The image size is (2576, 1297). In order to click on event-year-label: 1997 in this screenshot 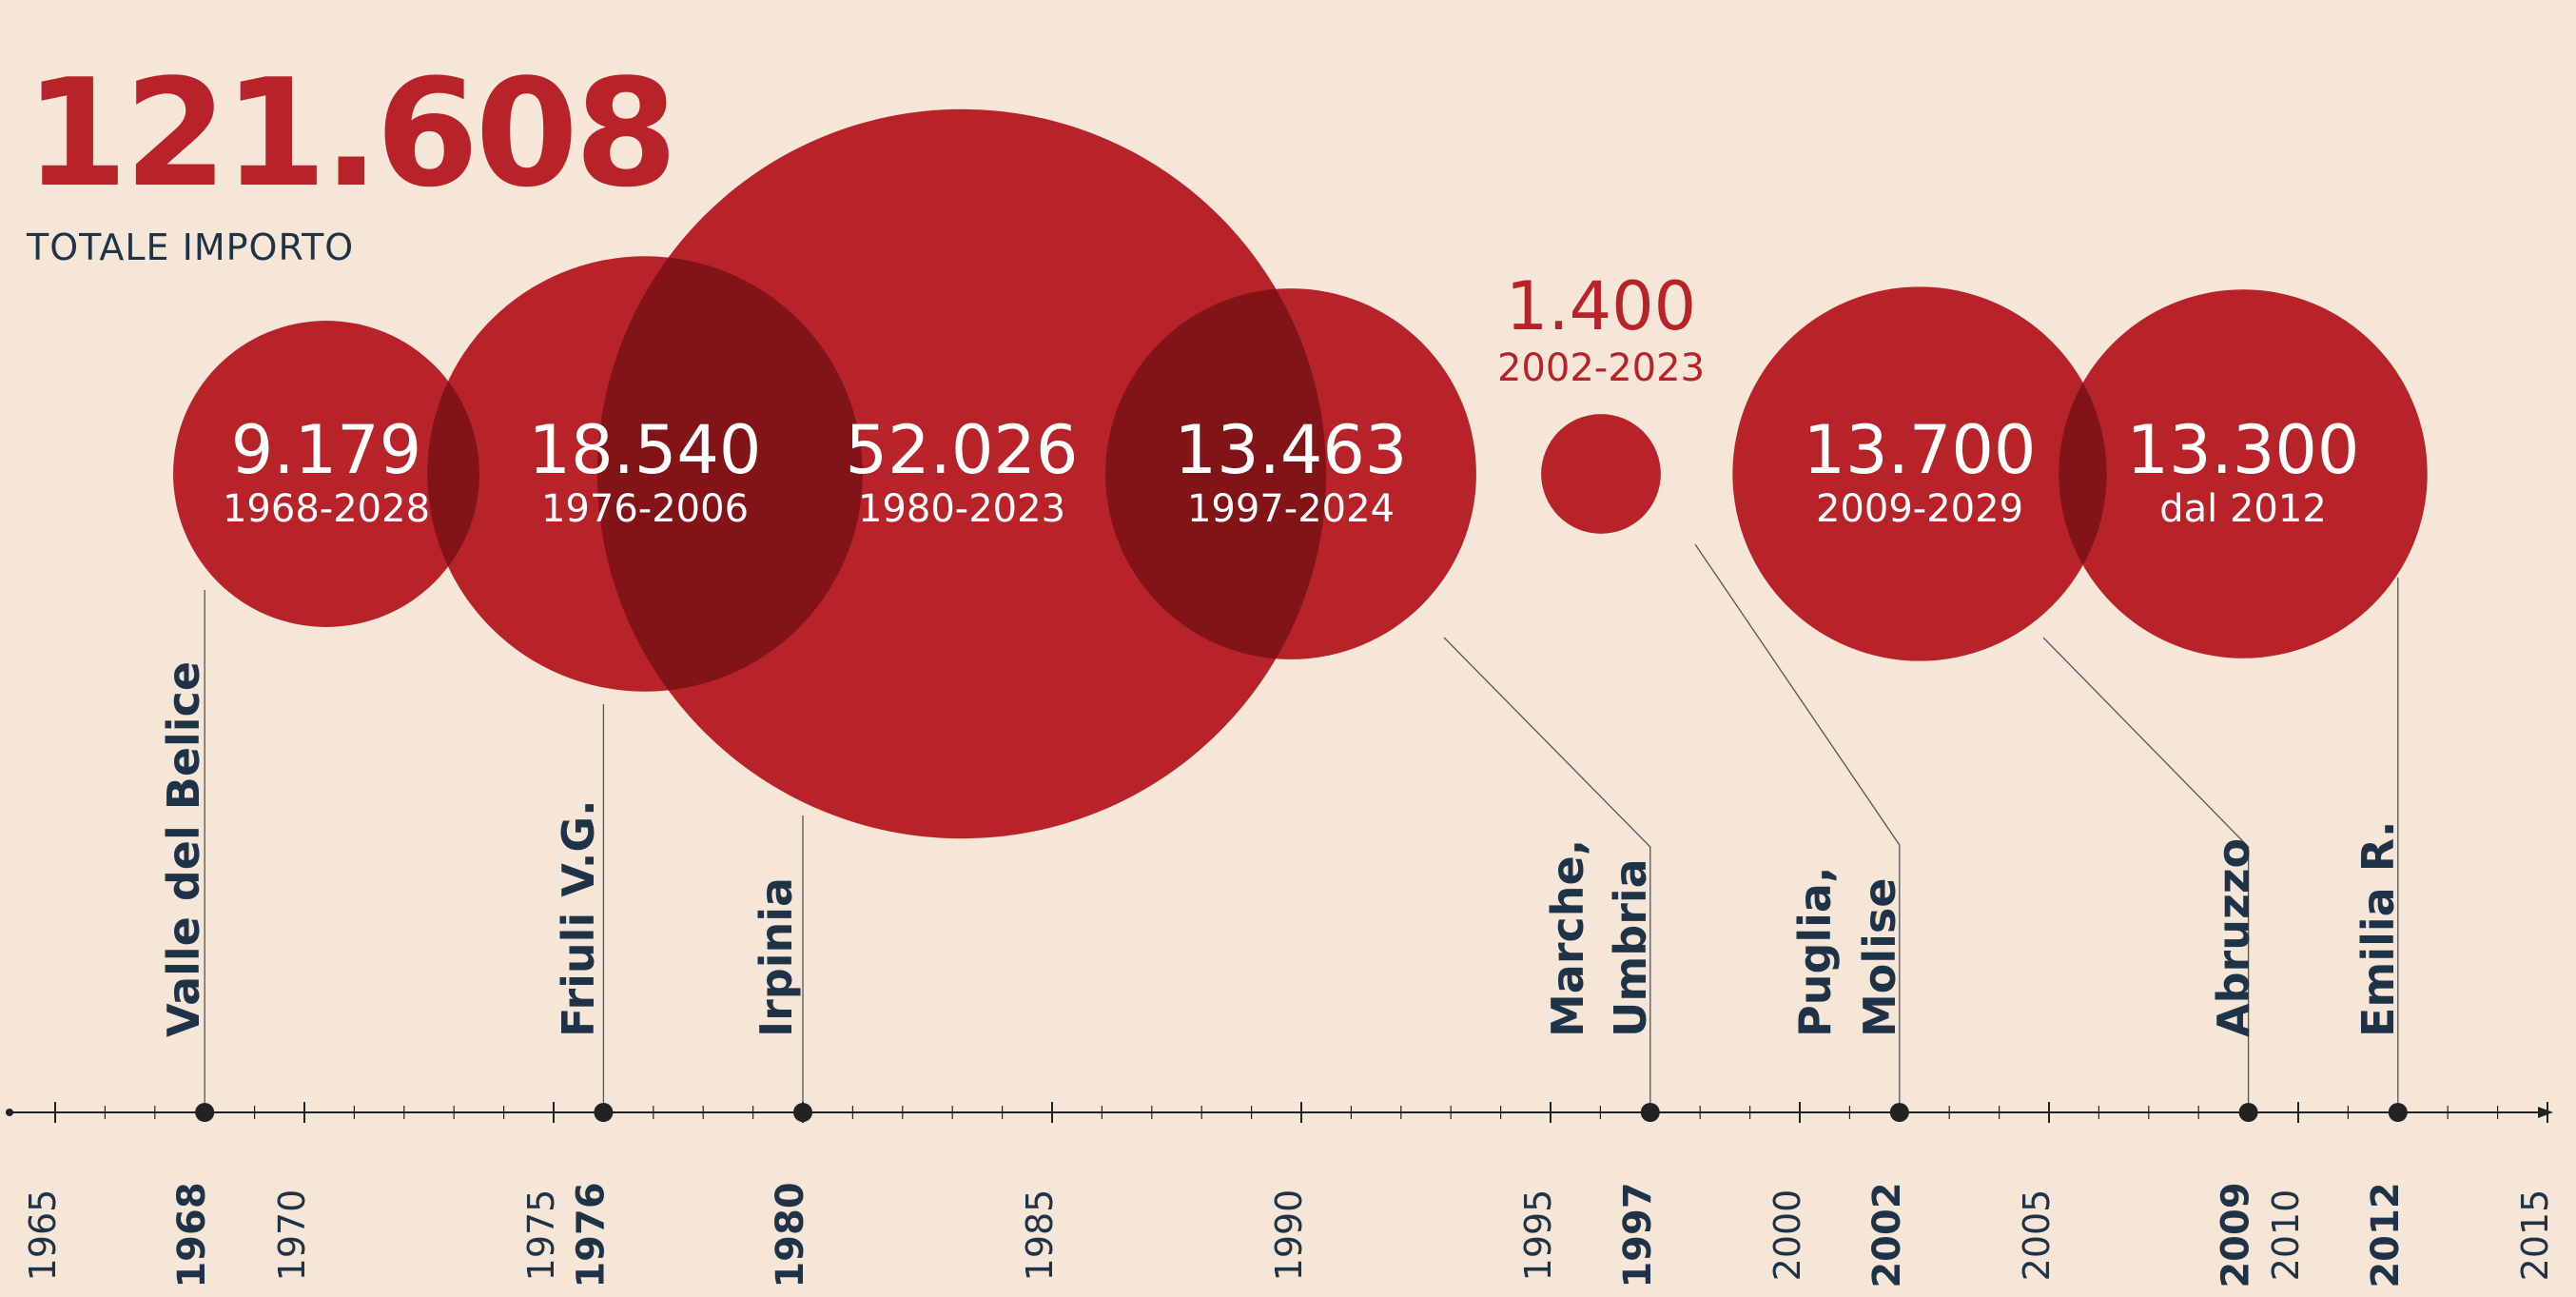, I will do `click(1638, 1235)`.